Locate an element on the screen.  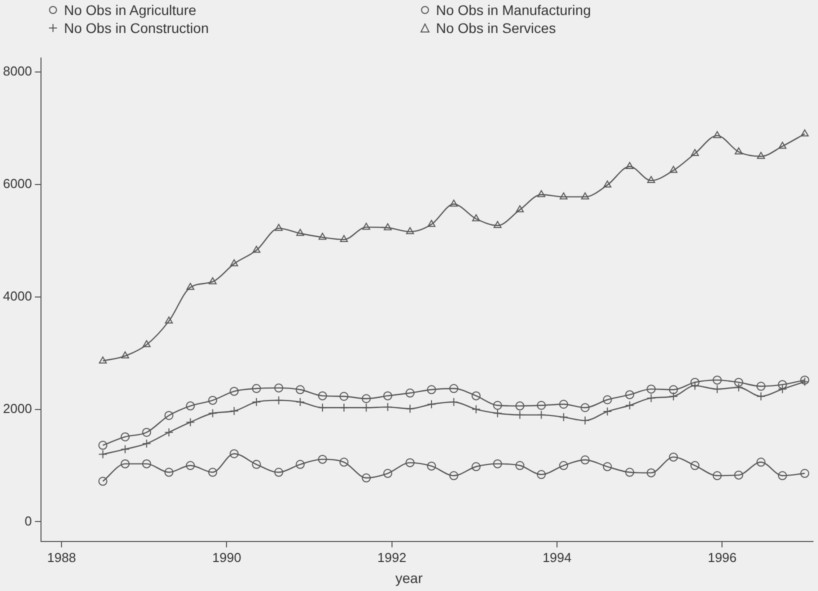
y-tick-label: 8000 is located at coordinates (17, 71).